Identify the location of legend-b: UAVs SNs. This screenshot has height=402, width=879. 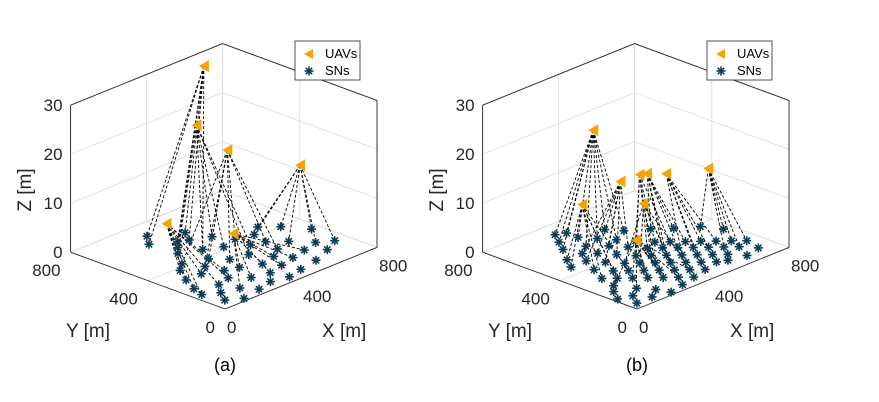
(739, 60).